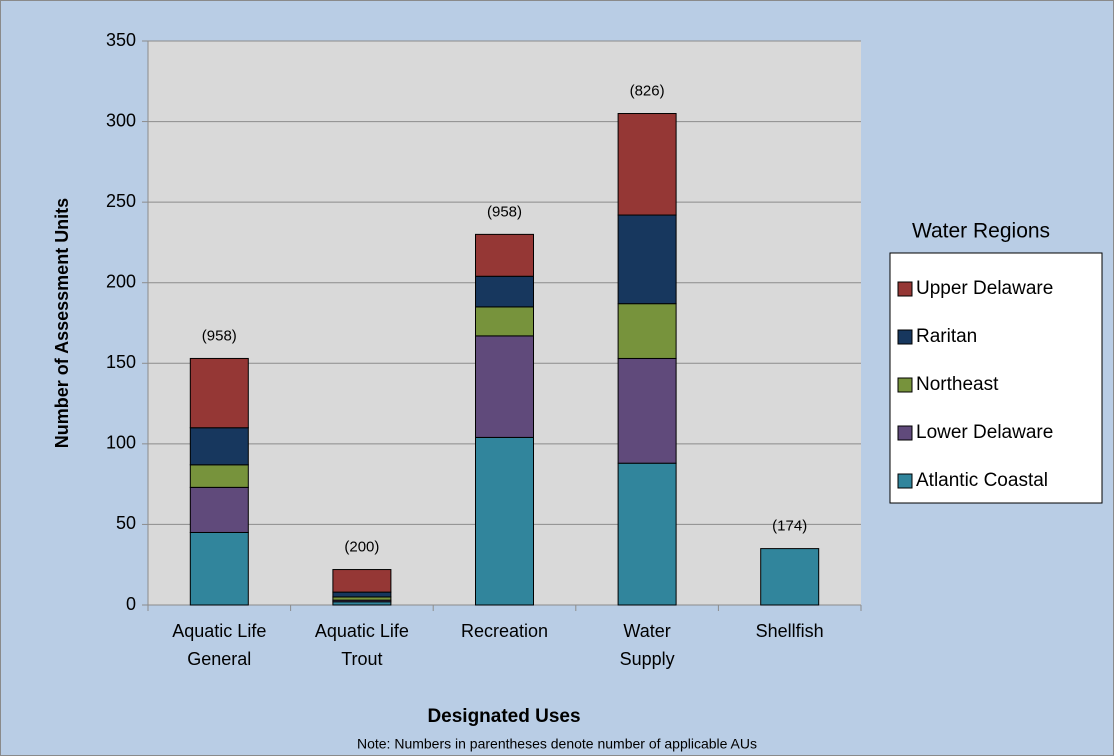 This screenshot has height=756, width=1114. I want to click on legend-box, so click(996, 378).